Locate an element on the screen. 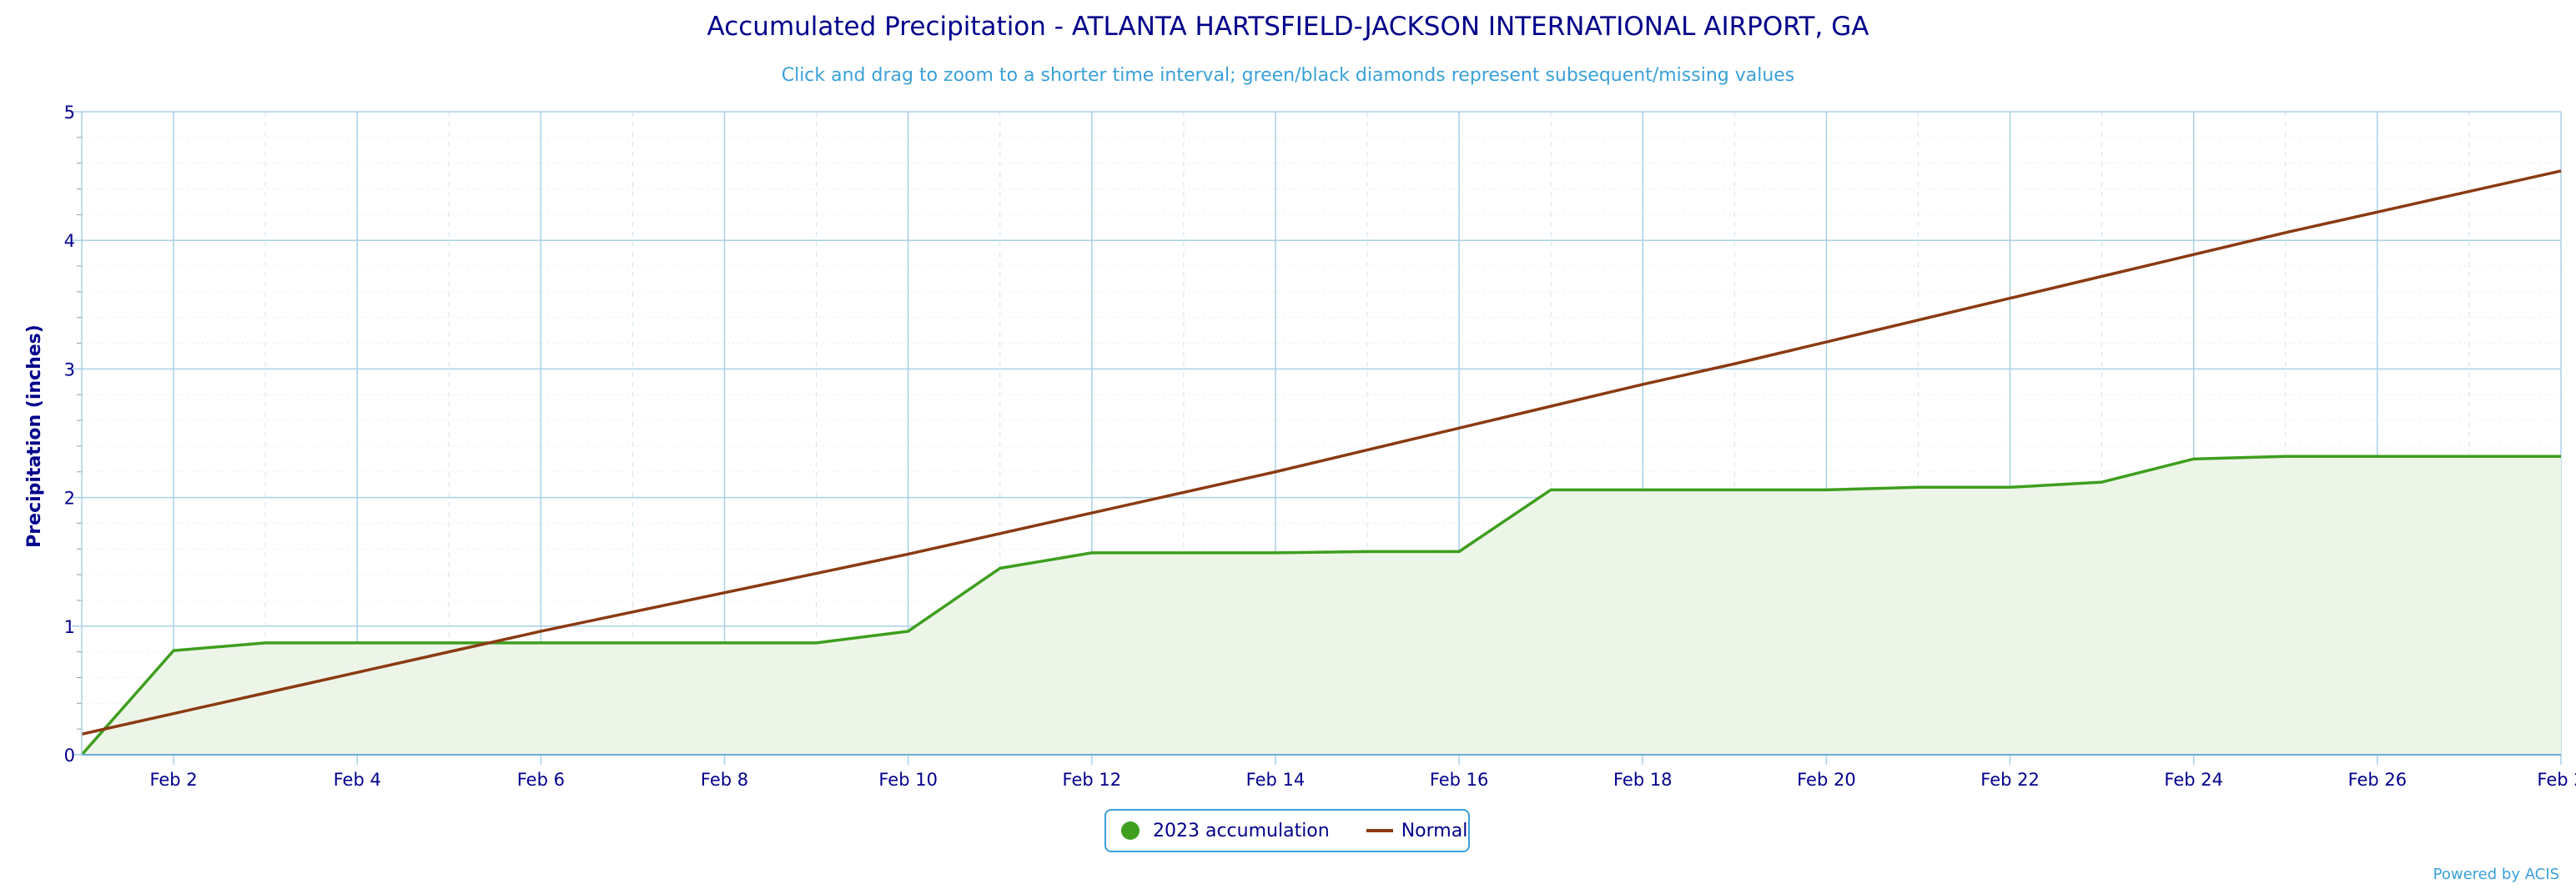  x-tick-label: Feb 20 is located at coordinates (1826, 780).